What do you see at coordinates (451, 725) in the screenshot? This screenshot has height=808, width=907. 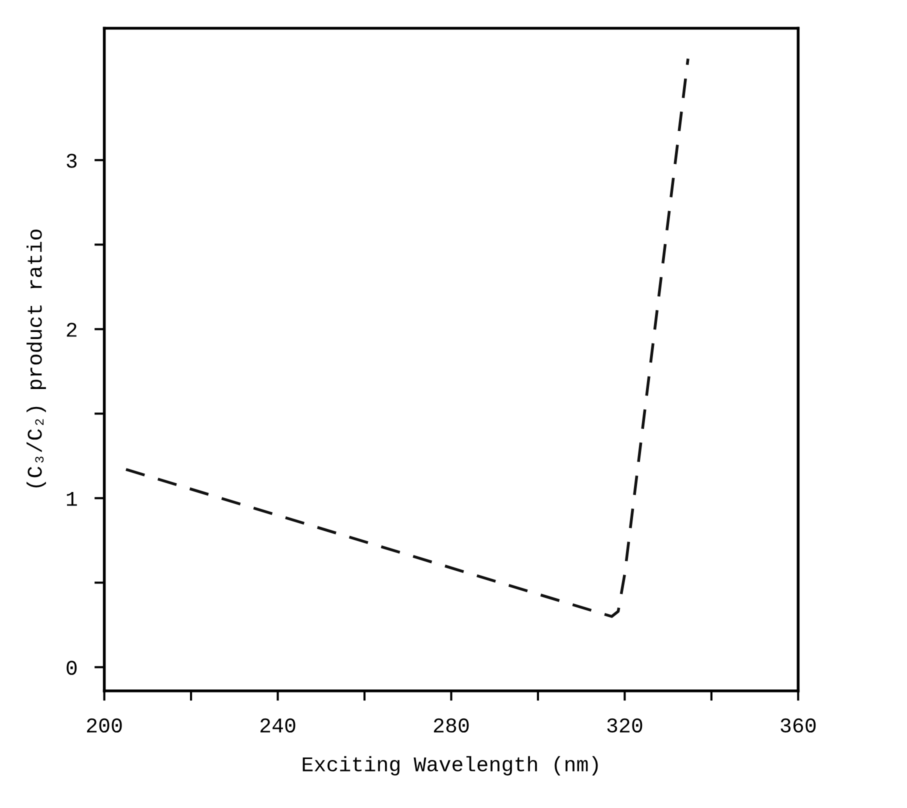 I see `x-tick-label: 280` at bounding box center [451, 725].